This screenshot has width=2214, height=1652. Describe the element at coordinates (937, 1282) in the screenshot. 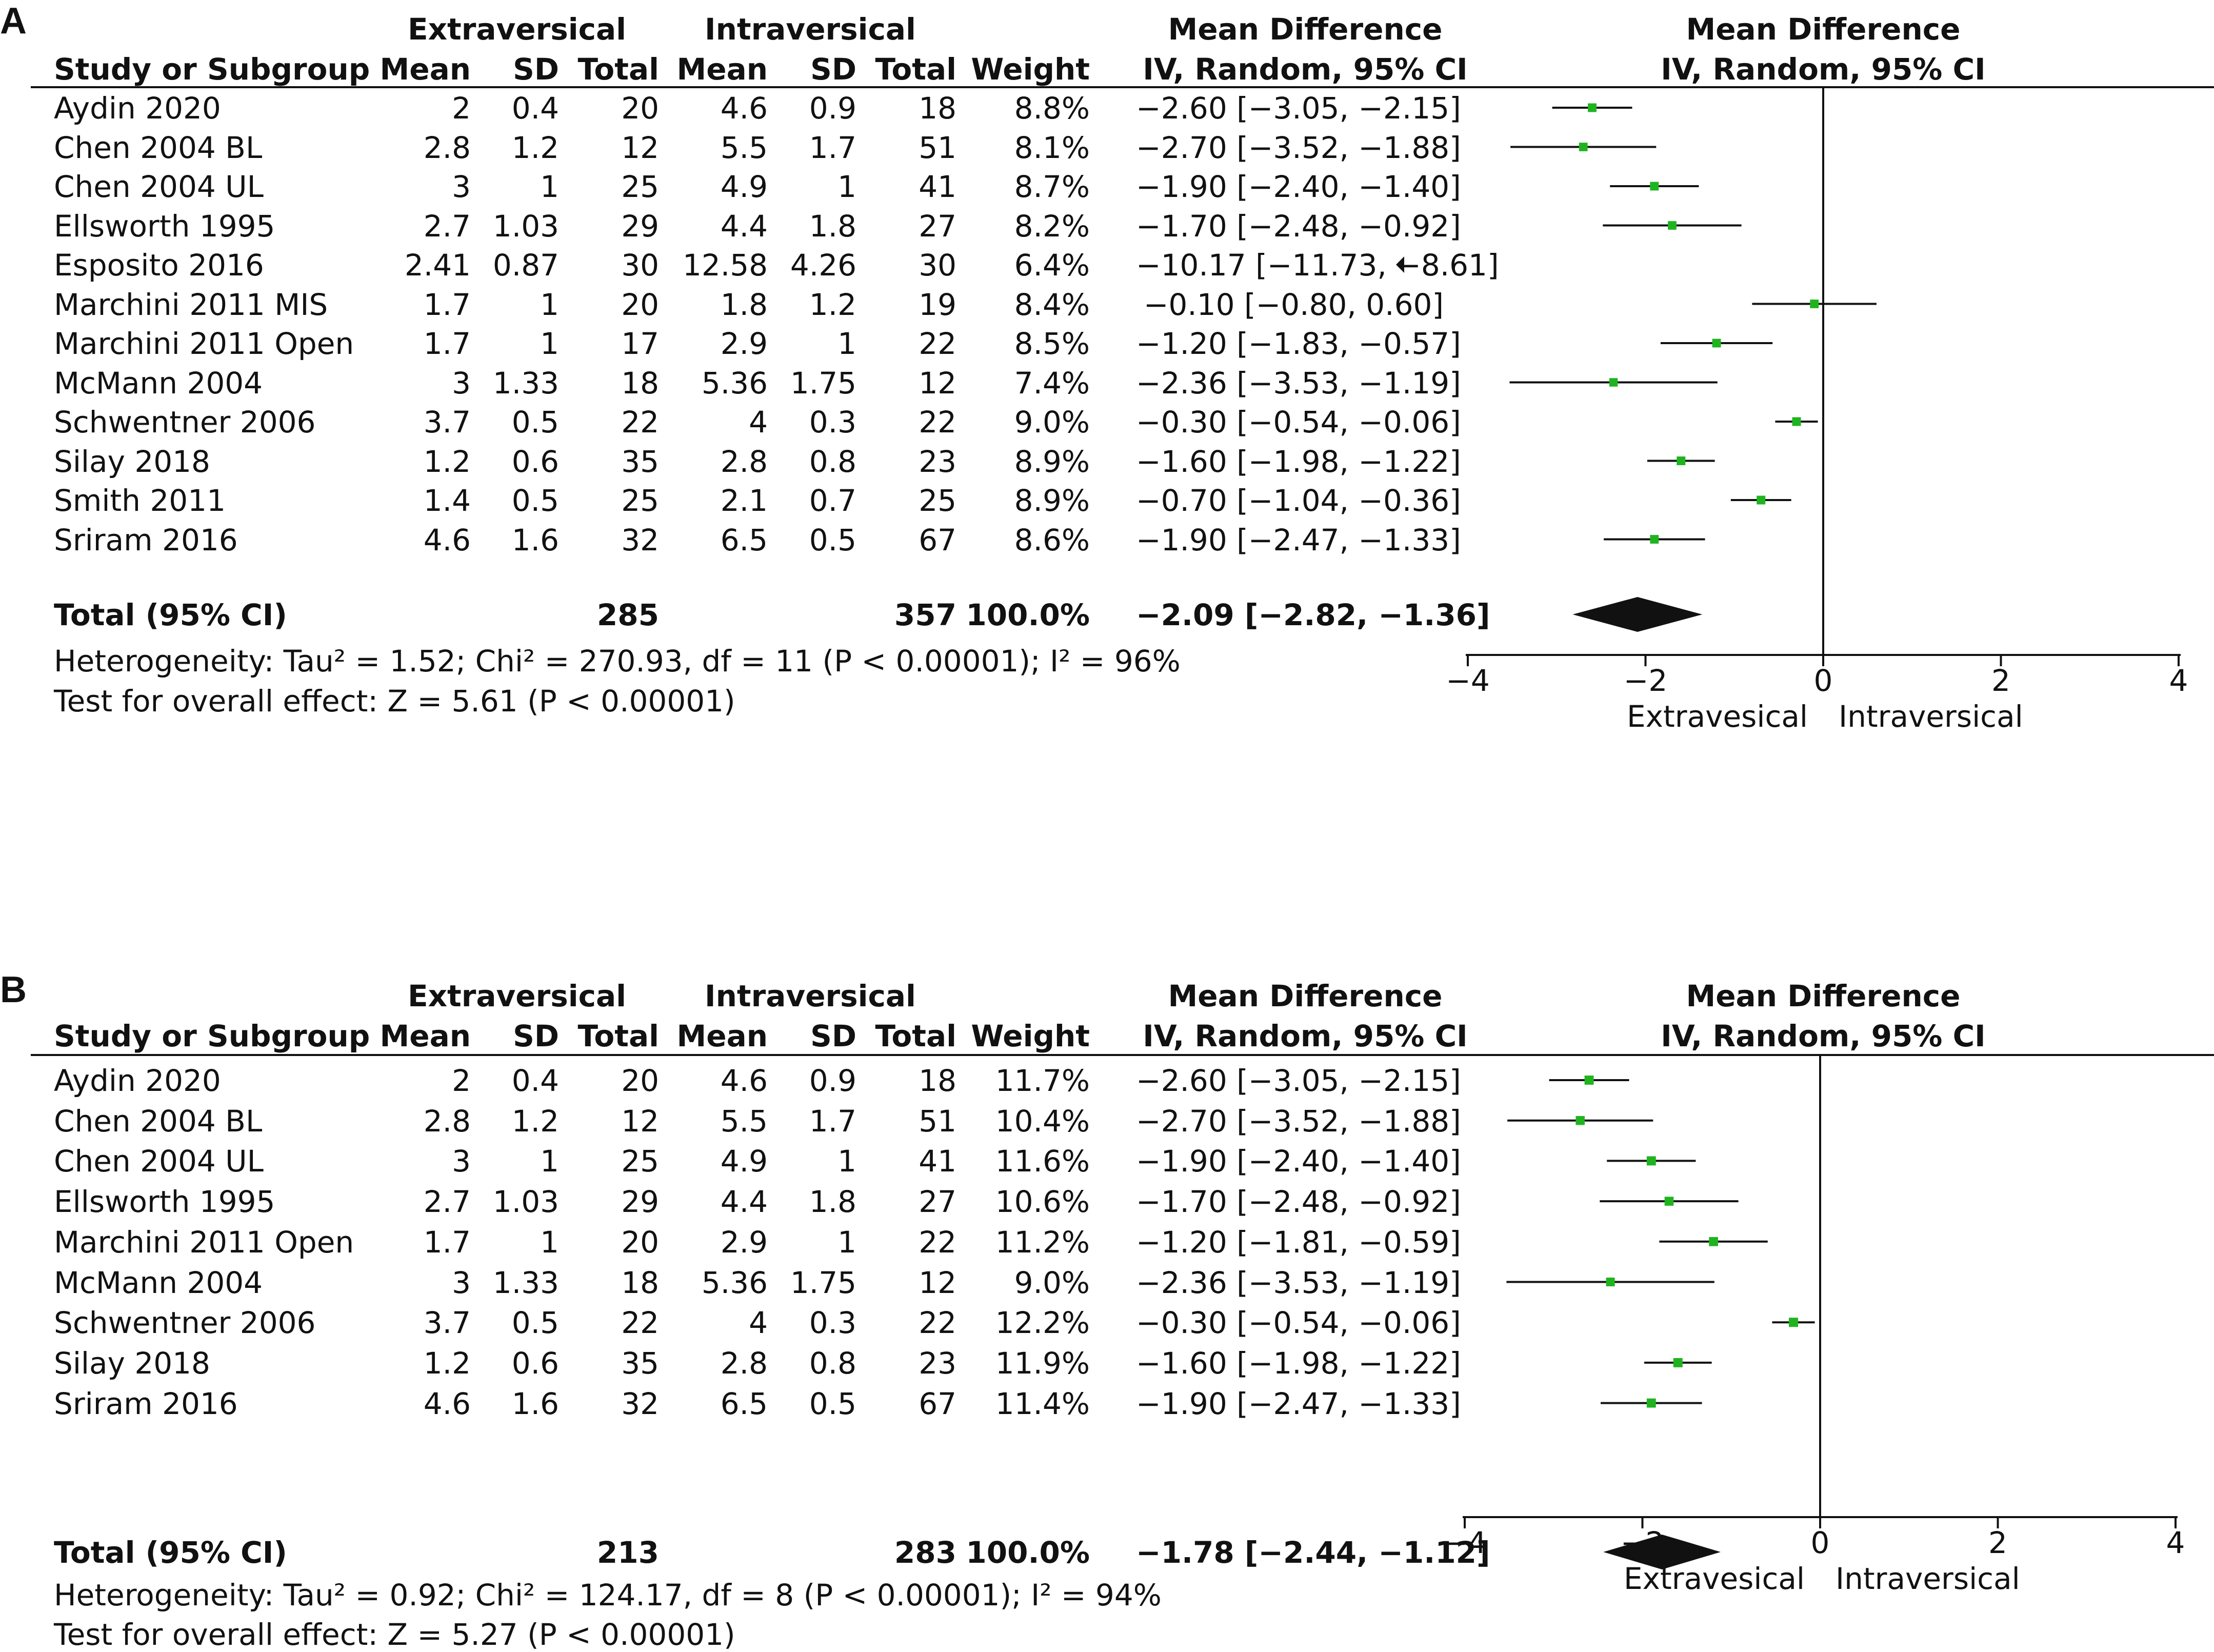

I see `total-2: 12` at that location.